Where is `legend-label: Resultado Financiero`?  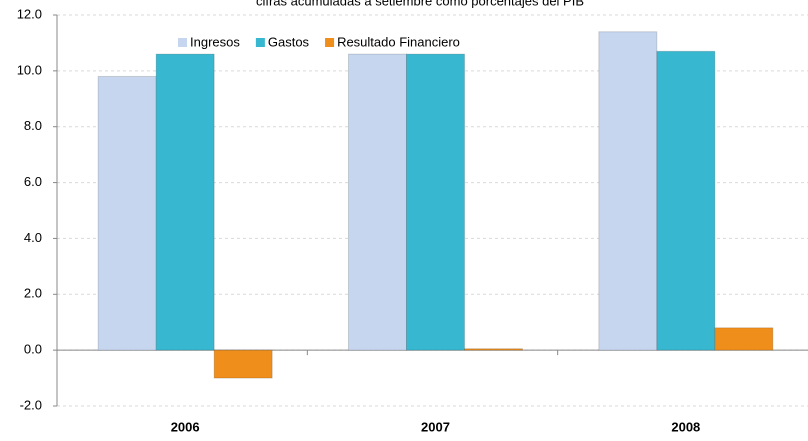 legend-label: Resultado Financiero is located at coordinates (398, 41).